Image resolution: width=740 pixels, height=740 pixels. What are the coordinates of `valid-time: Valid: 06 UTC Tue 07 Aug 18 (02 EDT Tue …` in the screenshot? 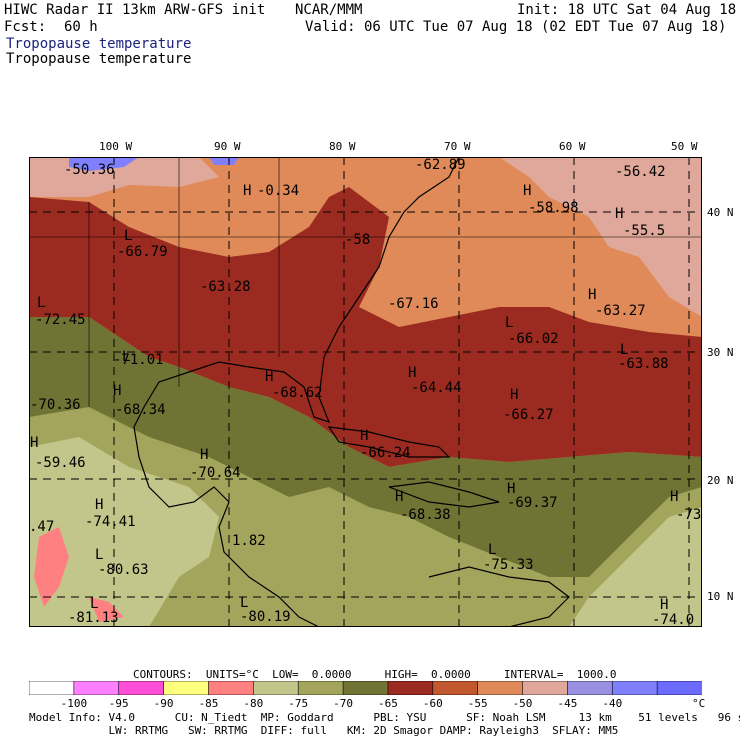 It's located at (516, 27).